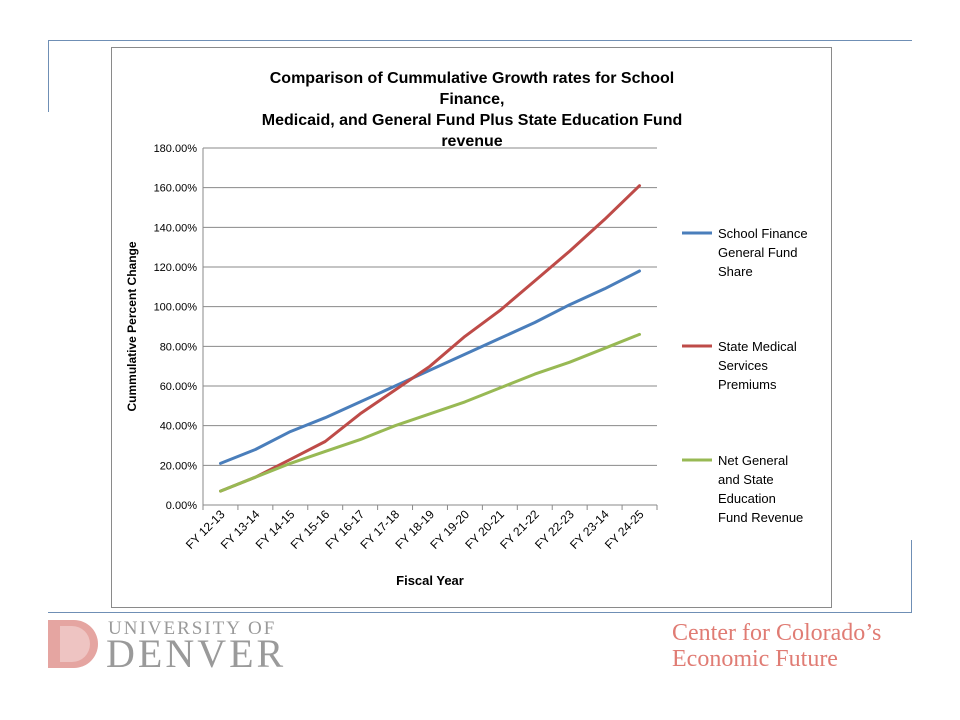 Image resolution: width=960 pixels, height=720 pixels. I want to click on legend-label: School Finance, so click(763, 233).